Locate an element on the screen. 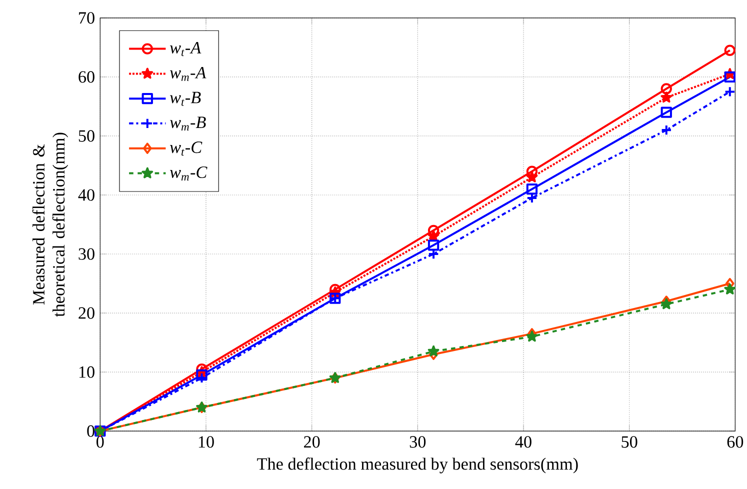 The width and height of the screenshot is (747, 489). x-tick-label: 40 is located at coordinates (523, 442).